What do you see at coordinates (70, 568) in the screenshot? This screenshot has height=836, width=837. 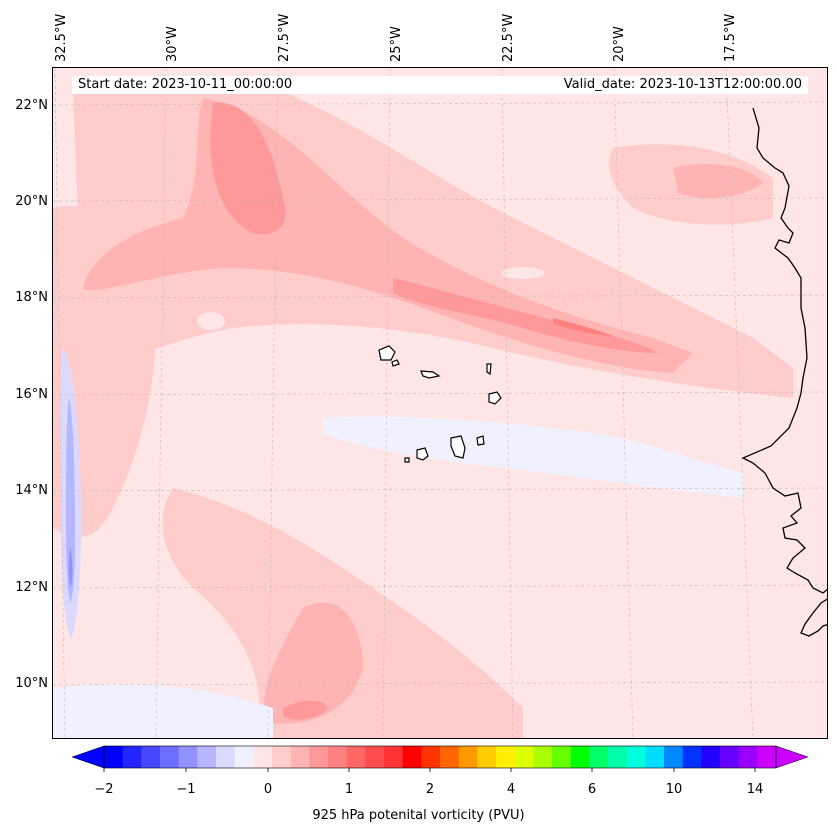 I see `pv-contour-deep-blue` at bounding box center [70, 568].